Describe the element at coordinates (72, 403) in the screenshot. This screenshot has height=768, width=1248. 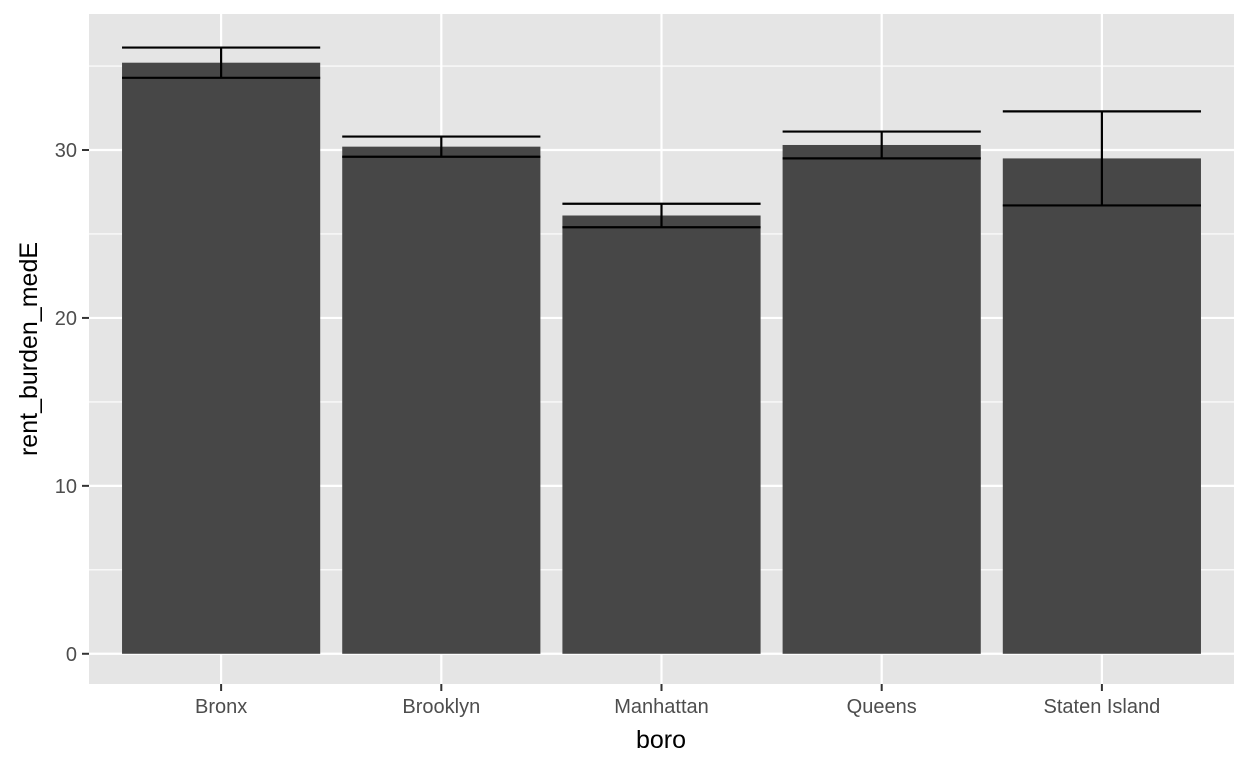
I see `y-axis: 0 10 20 30` at that location.